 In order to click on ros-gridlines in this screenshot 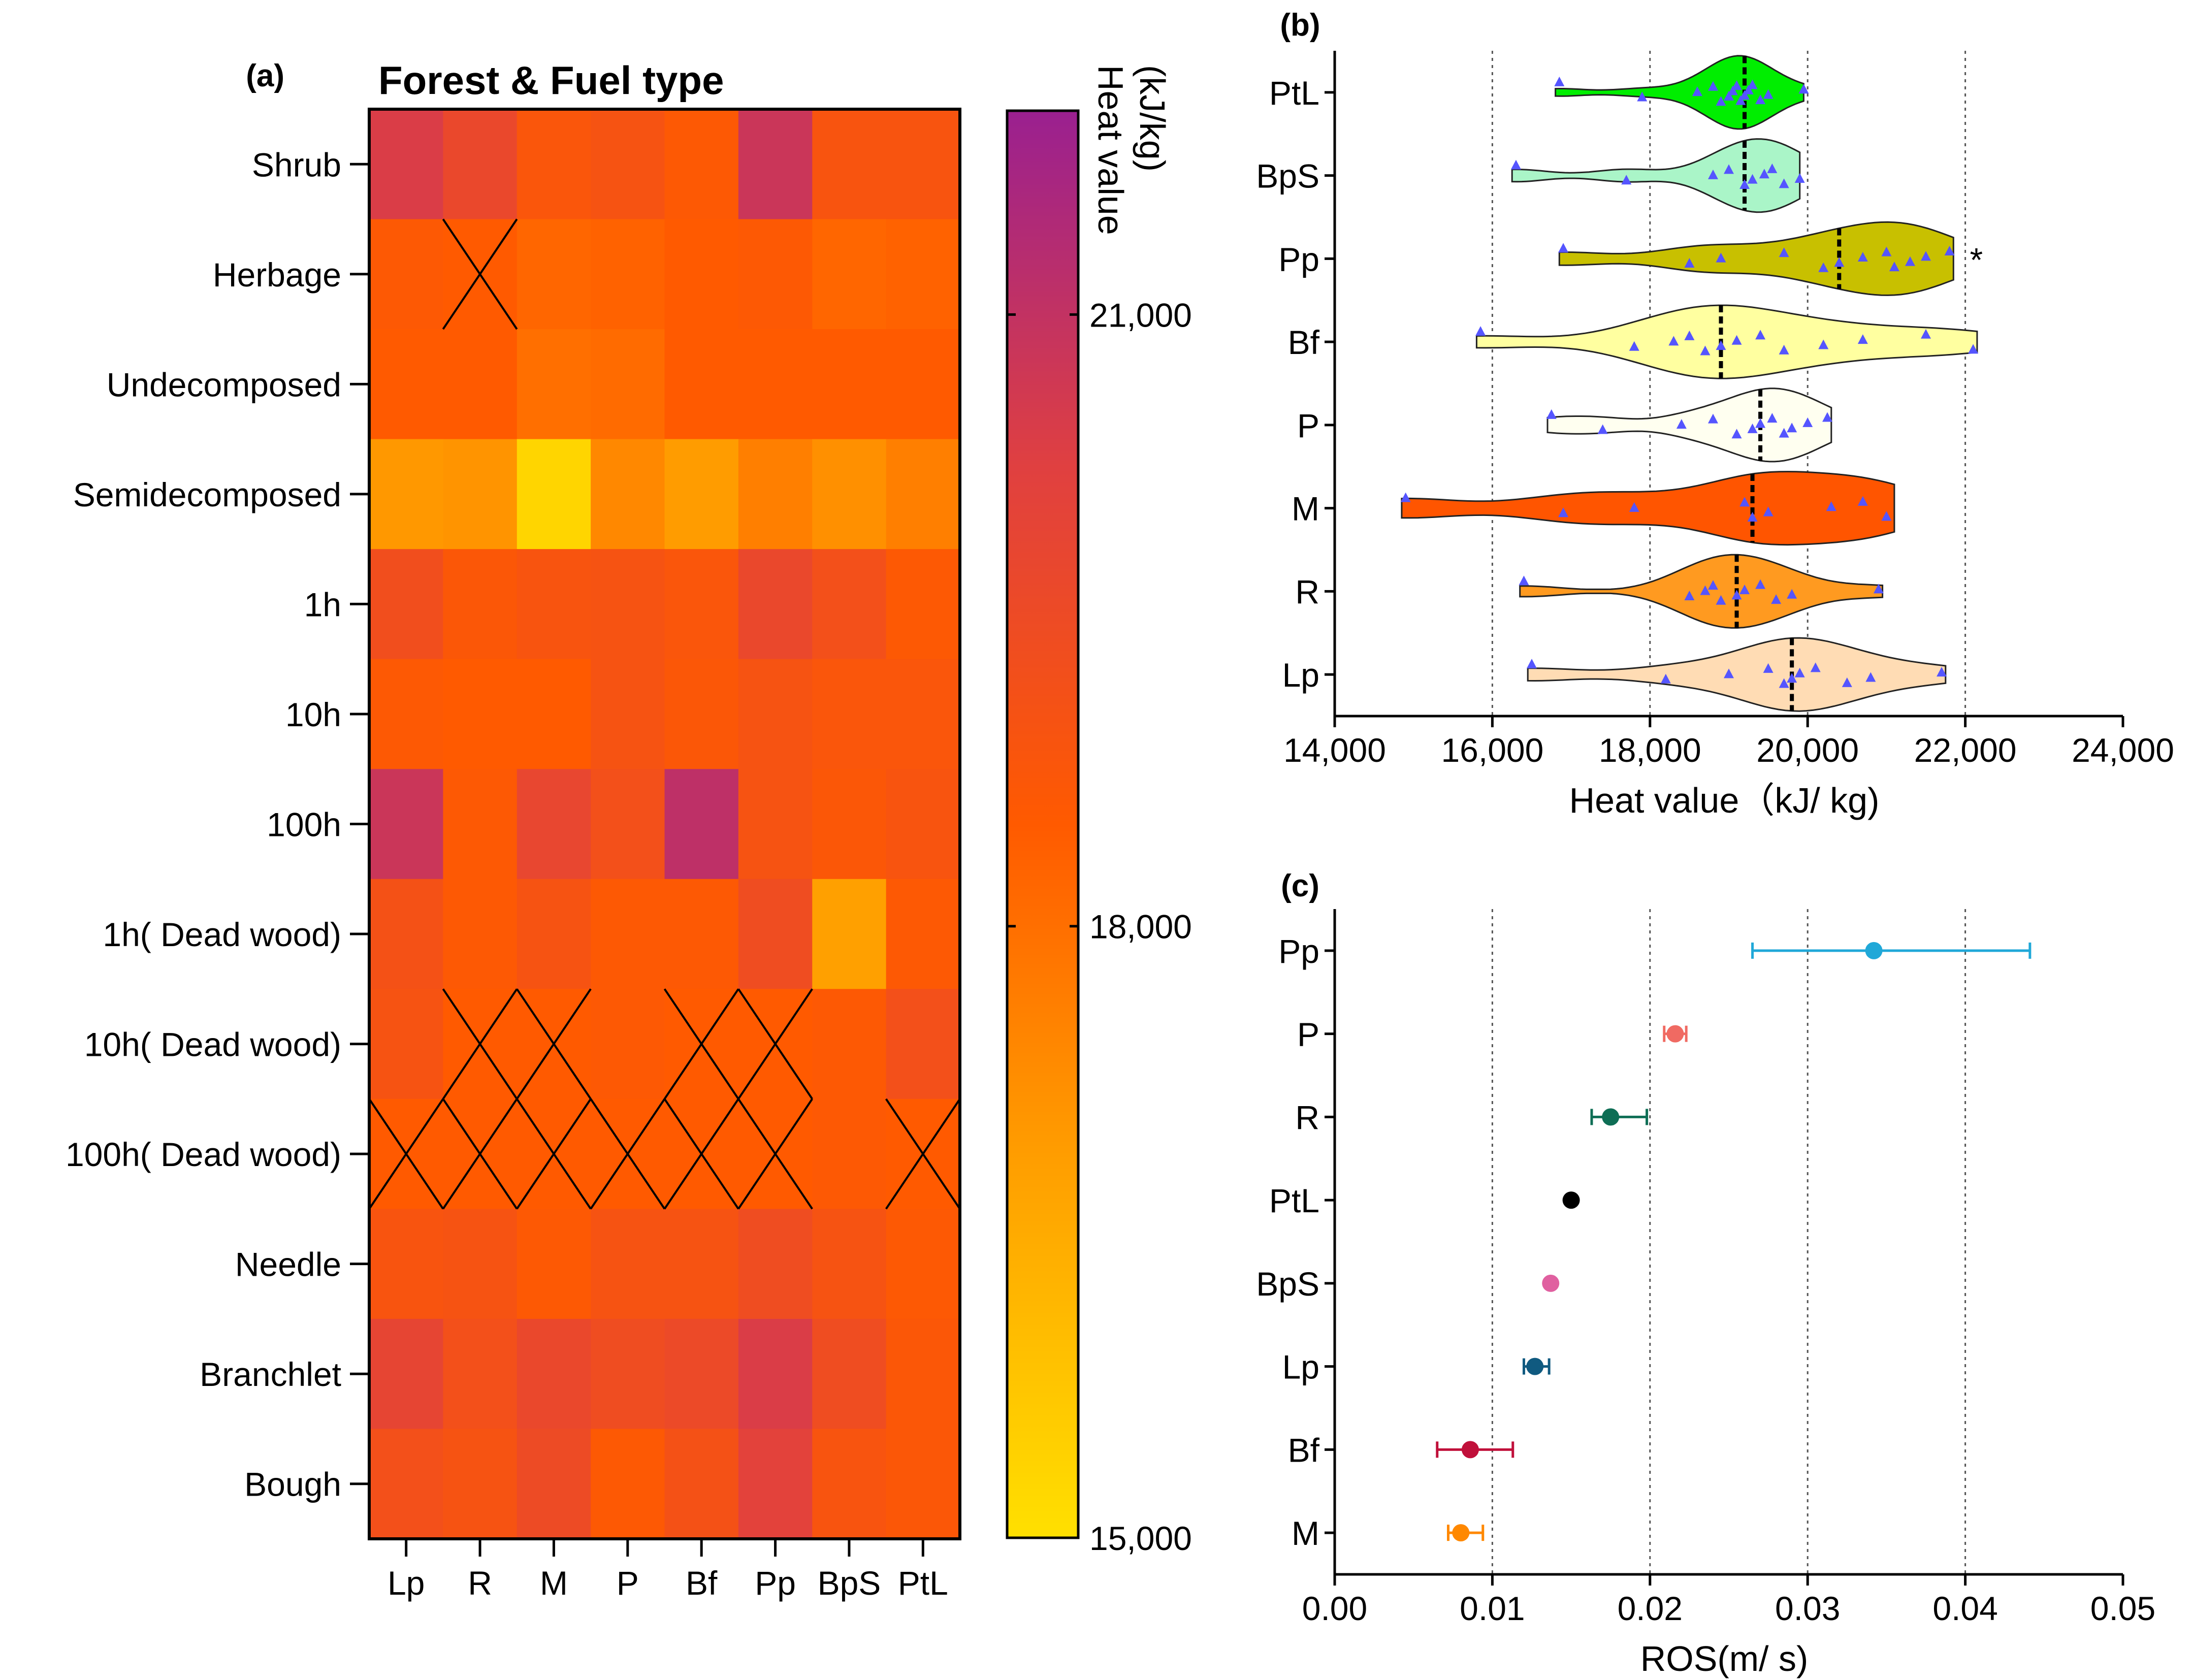, I will do `click(1729, 1242)`.